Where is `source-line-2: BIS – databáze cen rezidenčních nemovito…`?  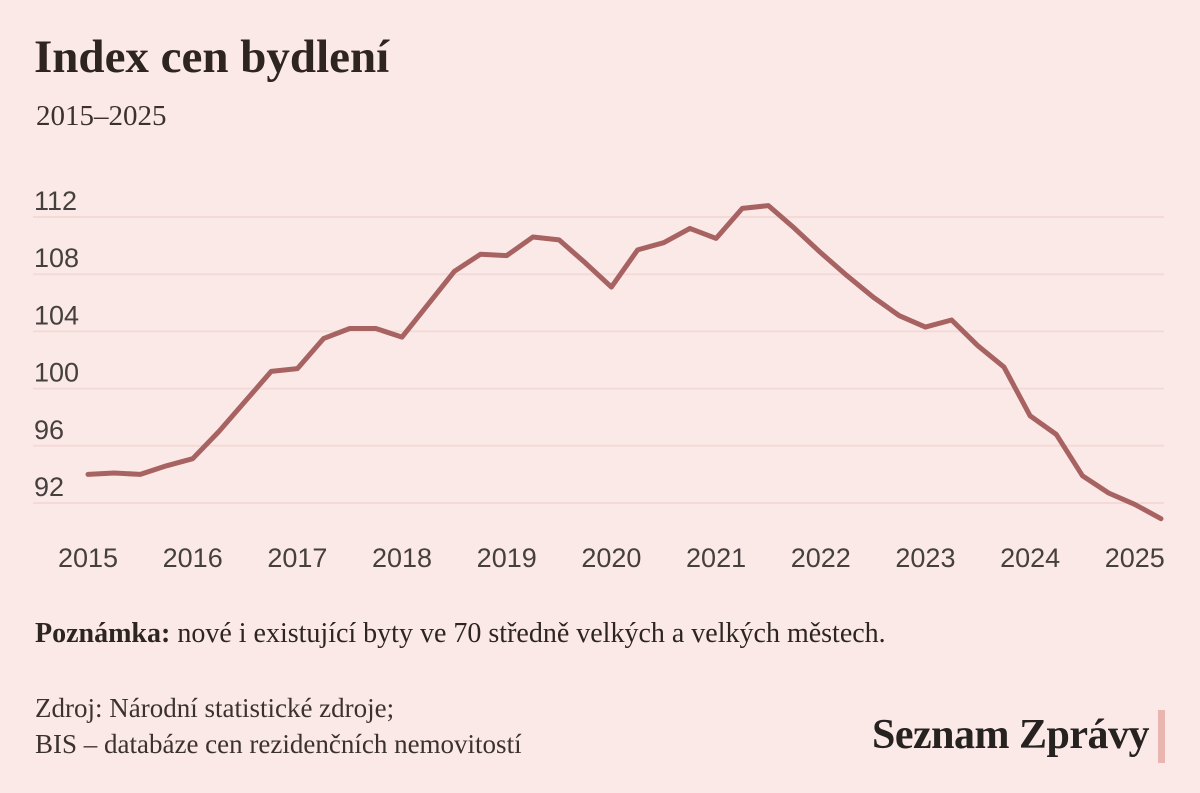 source-line-2: BIS – databáze cen rezidenčních nemovito… is located at coordinates (278, 744).